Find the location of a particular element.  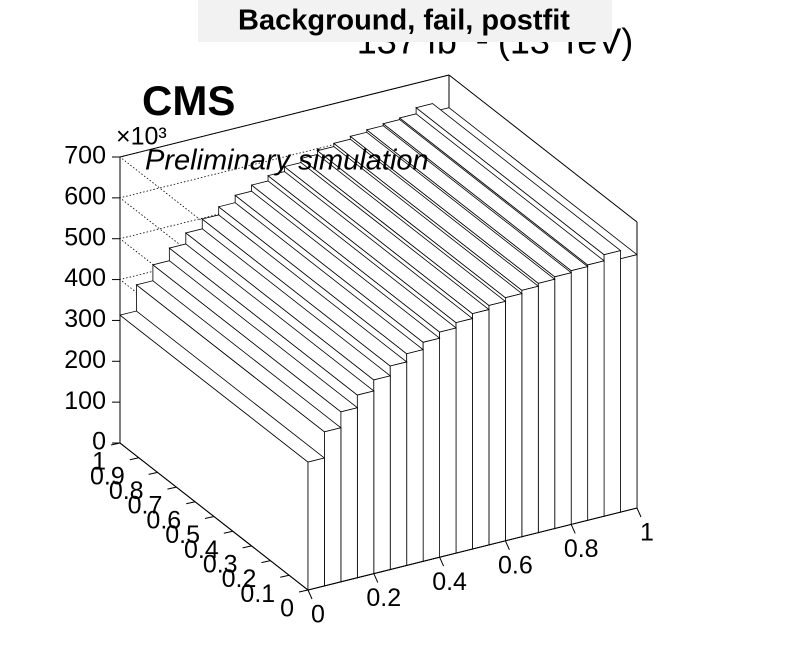

x-tick-label: 0.6 is located at coordinates (515, 565).